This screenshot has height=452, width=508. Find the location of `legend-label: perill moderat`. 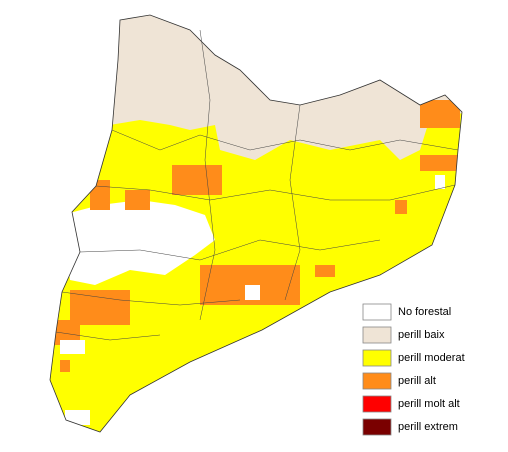

legend-label: perill moderat is located at coordinates (431, 358).